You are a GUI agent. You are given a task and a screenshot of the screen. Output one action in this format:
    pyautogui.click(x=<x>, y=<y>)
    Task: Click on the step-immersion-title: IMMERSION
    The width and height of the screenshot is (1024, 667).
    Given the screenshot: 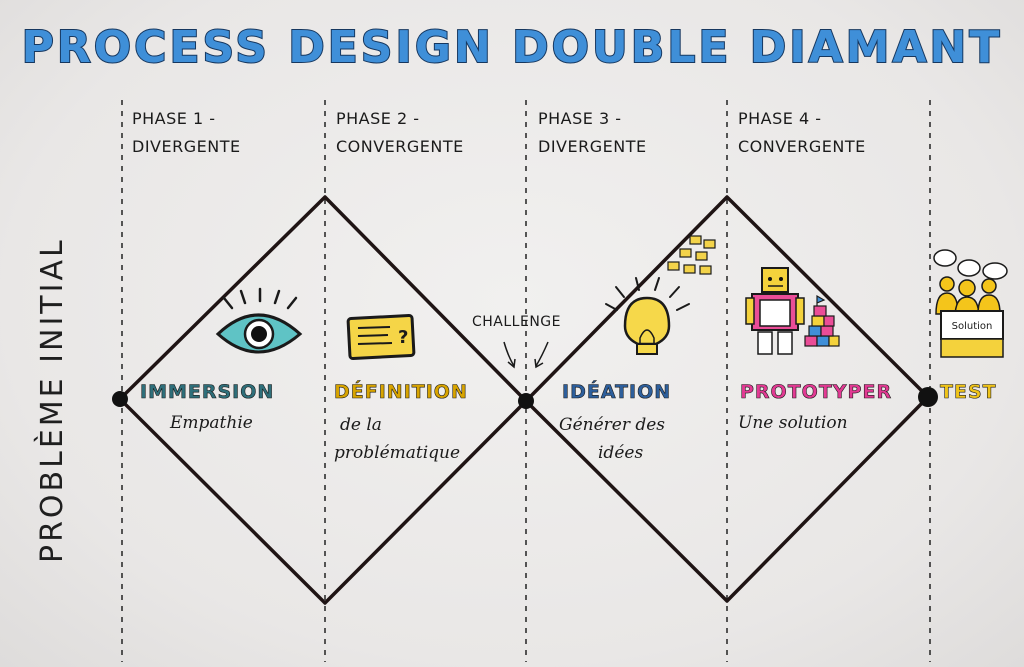 What is the action you would take?
    pyautogui.click(x=207, y=392)
    